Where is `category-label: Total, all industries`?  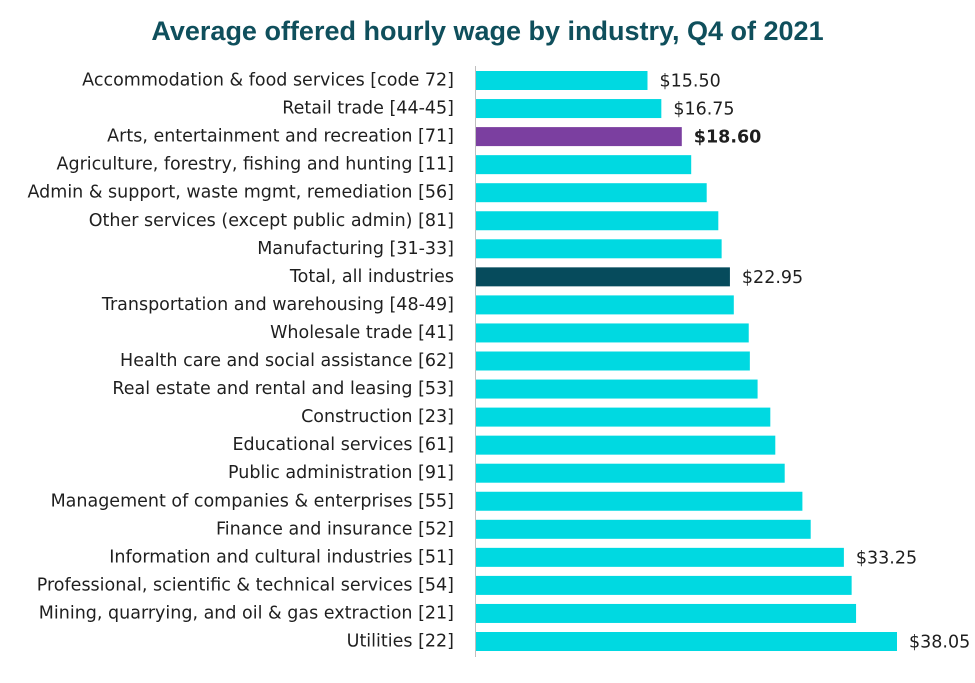 category-label: Total, all industries is located at coordinates (371, 277).